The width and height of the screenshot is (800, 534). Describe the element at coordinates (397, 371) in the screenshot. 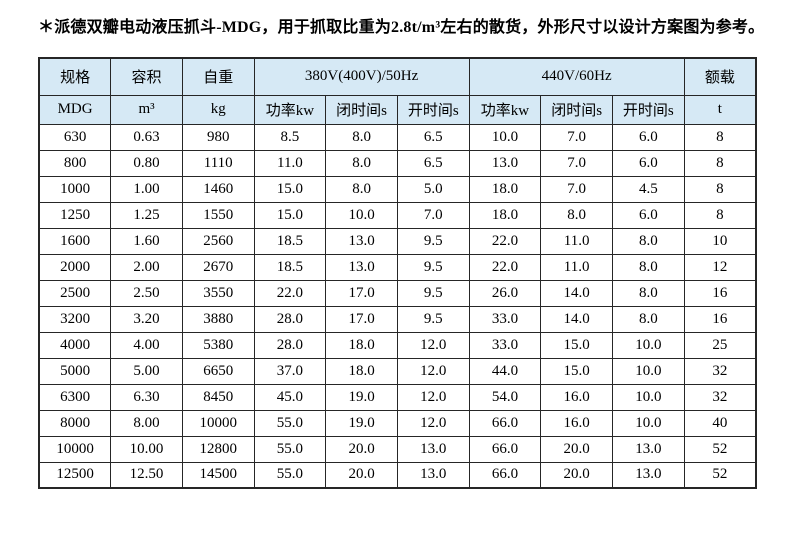

I see `table-row: 5000 5.00 6650 37.0 18.0 12.0 44.0 15.0 10.0 32` at that location.